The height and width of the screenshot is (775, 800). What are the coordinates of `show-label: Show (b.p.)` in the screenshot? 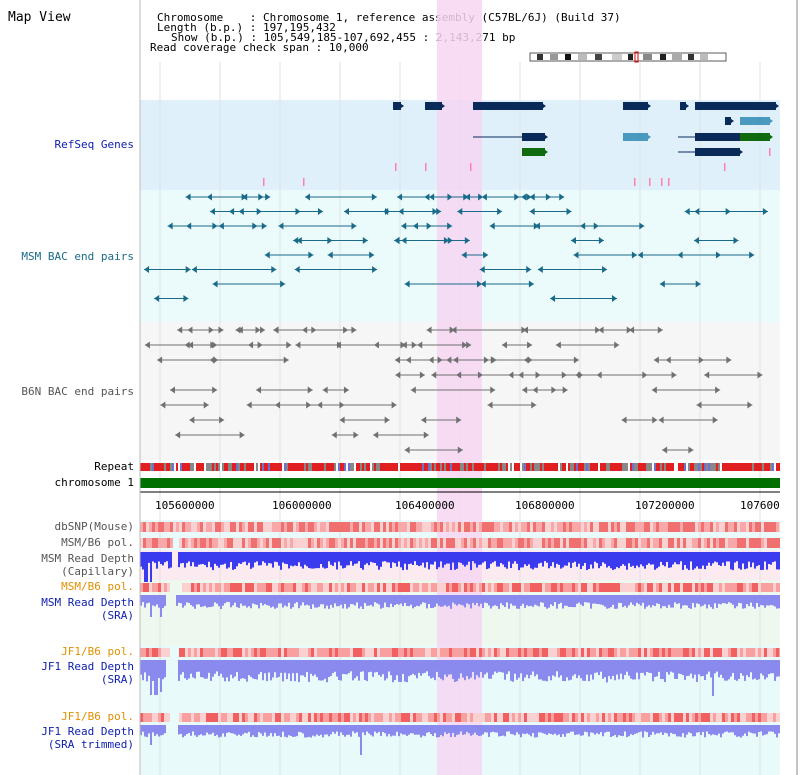 It's located at (207, 37).